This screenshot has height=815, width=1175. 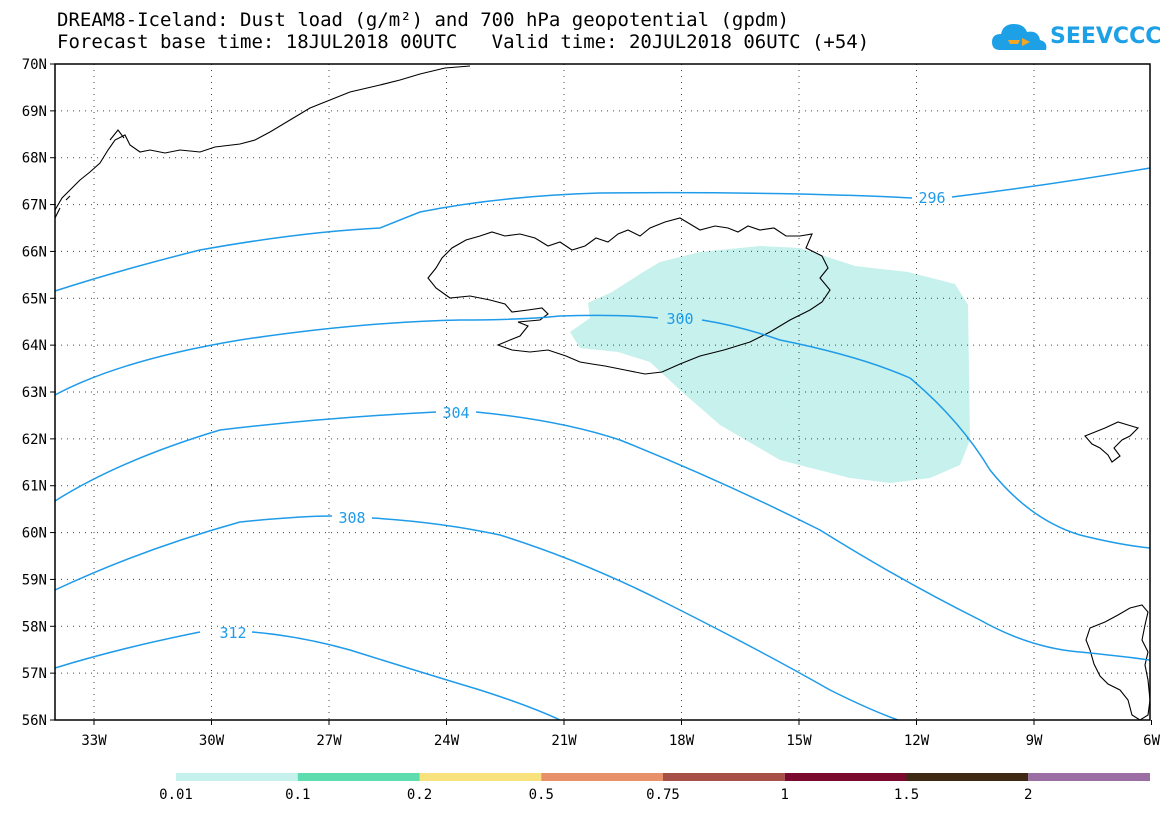 What do you see at coordinates (1112, 442) in the screenshot?
I see `faroe-coast` at bounding box center [1112, 442].